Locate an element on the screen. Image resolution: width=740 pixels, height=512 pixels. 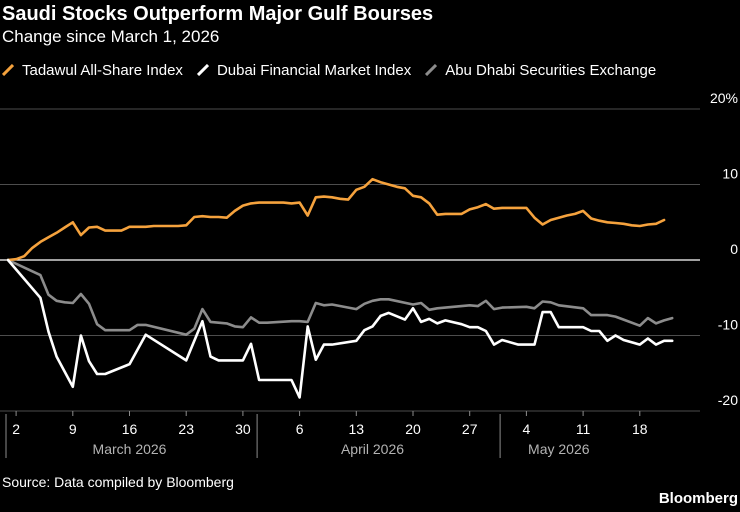
y-tick-label: -10 is located at coordinates (728, 325).